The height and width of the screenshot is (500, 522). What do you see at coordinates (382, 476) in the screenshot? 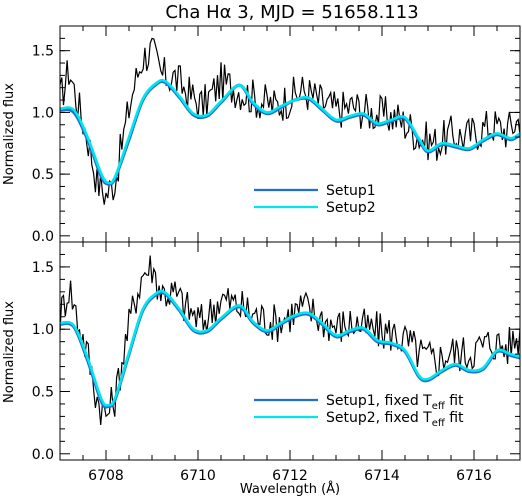
I see `x-tick-label: 6714` at bounding box center [382, 476].